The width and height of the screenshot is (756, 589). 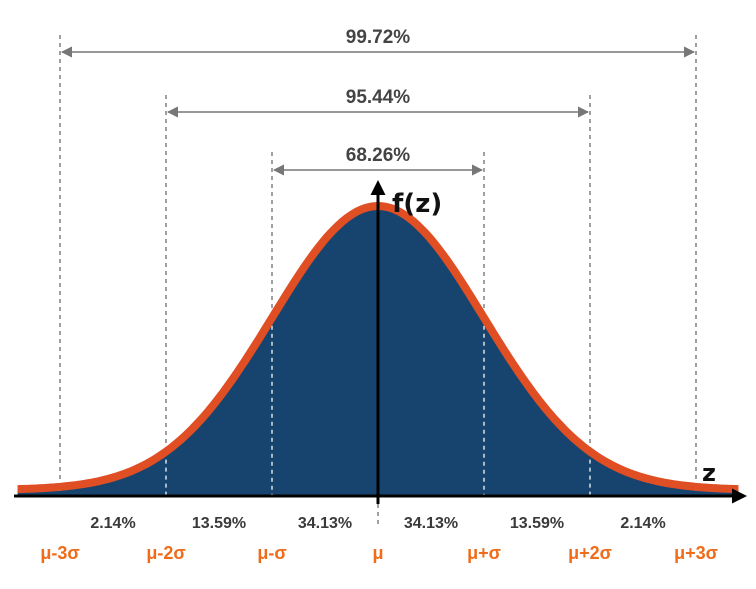 I want to click on y-axis-label: f(z), so click(x=417, y=204).